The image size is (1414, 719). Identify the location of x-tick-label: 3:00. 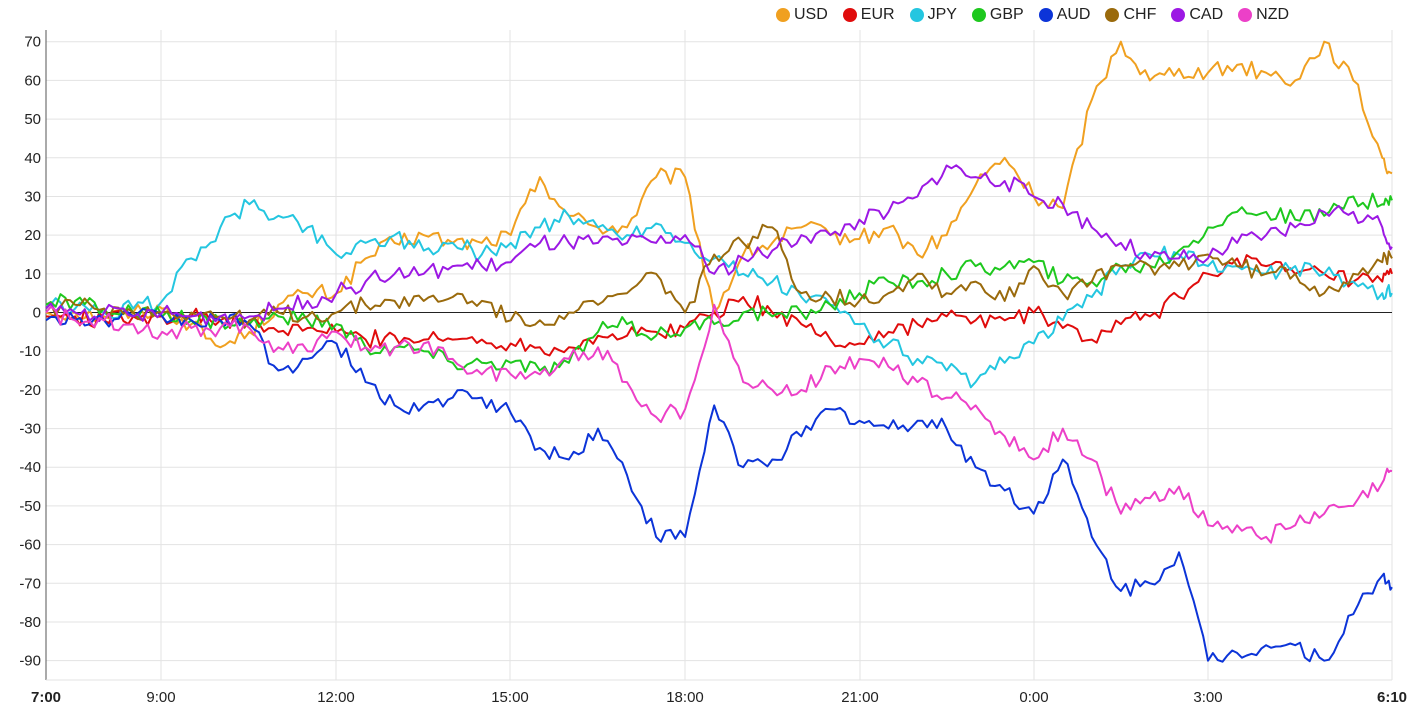
(1207, 697).